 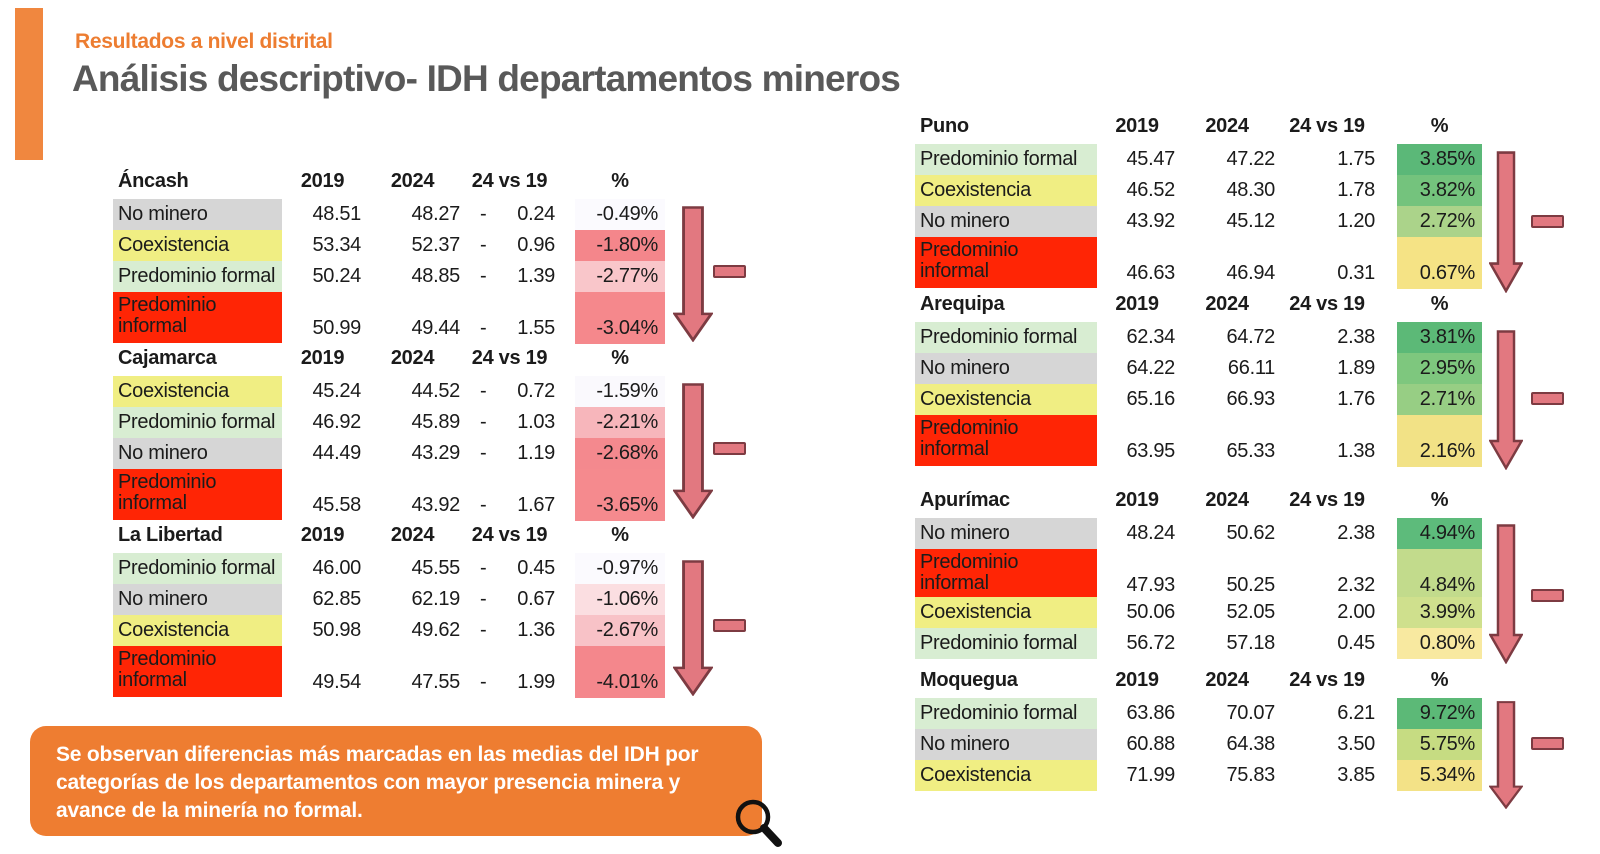 What do you see at coordinates (197, 391) in the screenshot?
I see `category-cell: Coexistencia` at bounding box center [197, 391].